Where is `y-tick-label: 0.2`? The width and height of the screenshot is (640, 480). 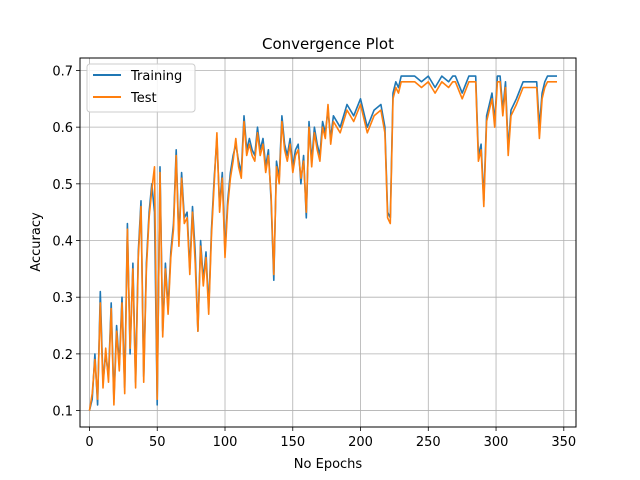 y-tick-label: 0.2 is located at coordinates (62, 355).